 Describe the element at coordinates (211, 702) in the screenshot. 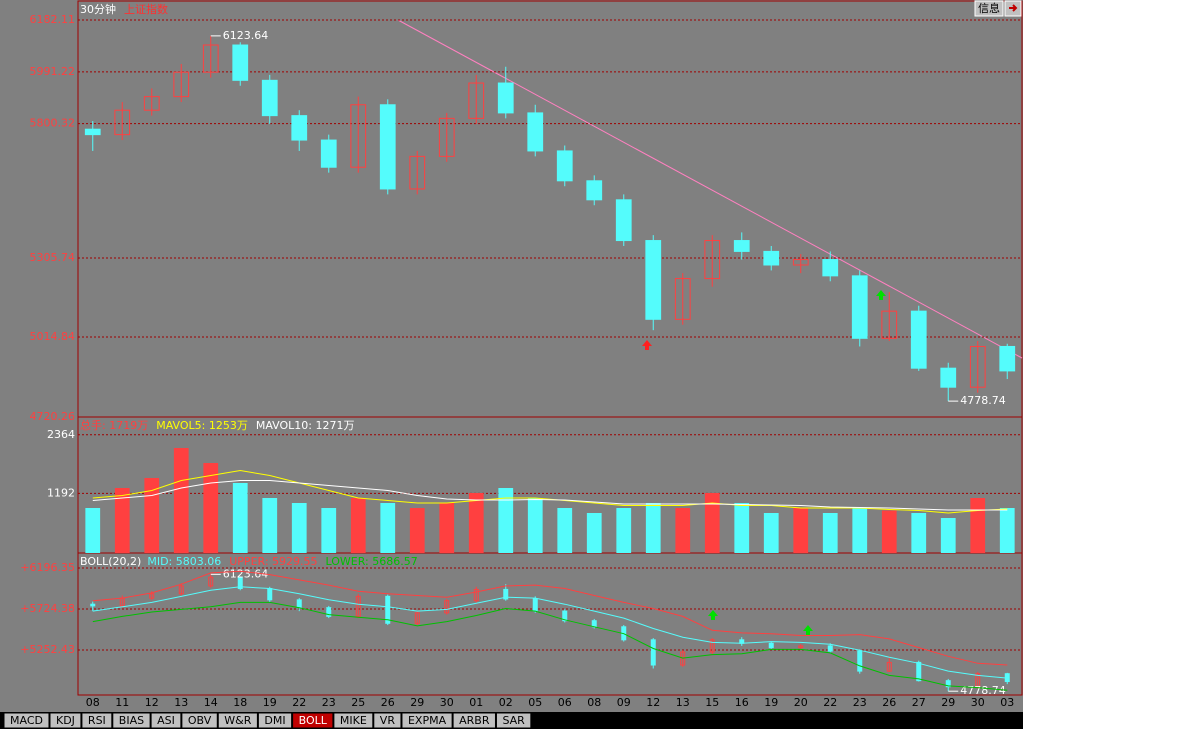

I see `x-tick-label: 14` at that location.